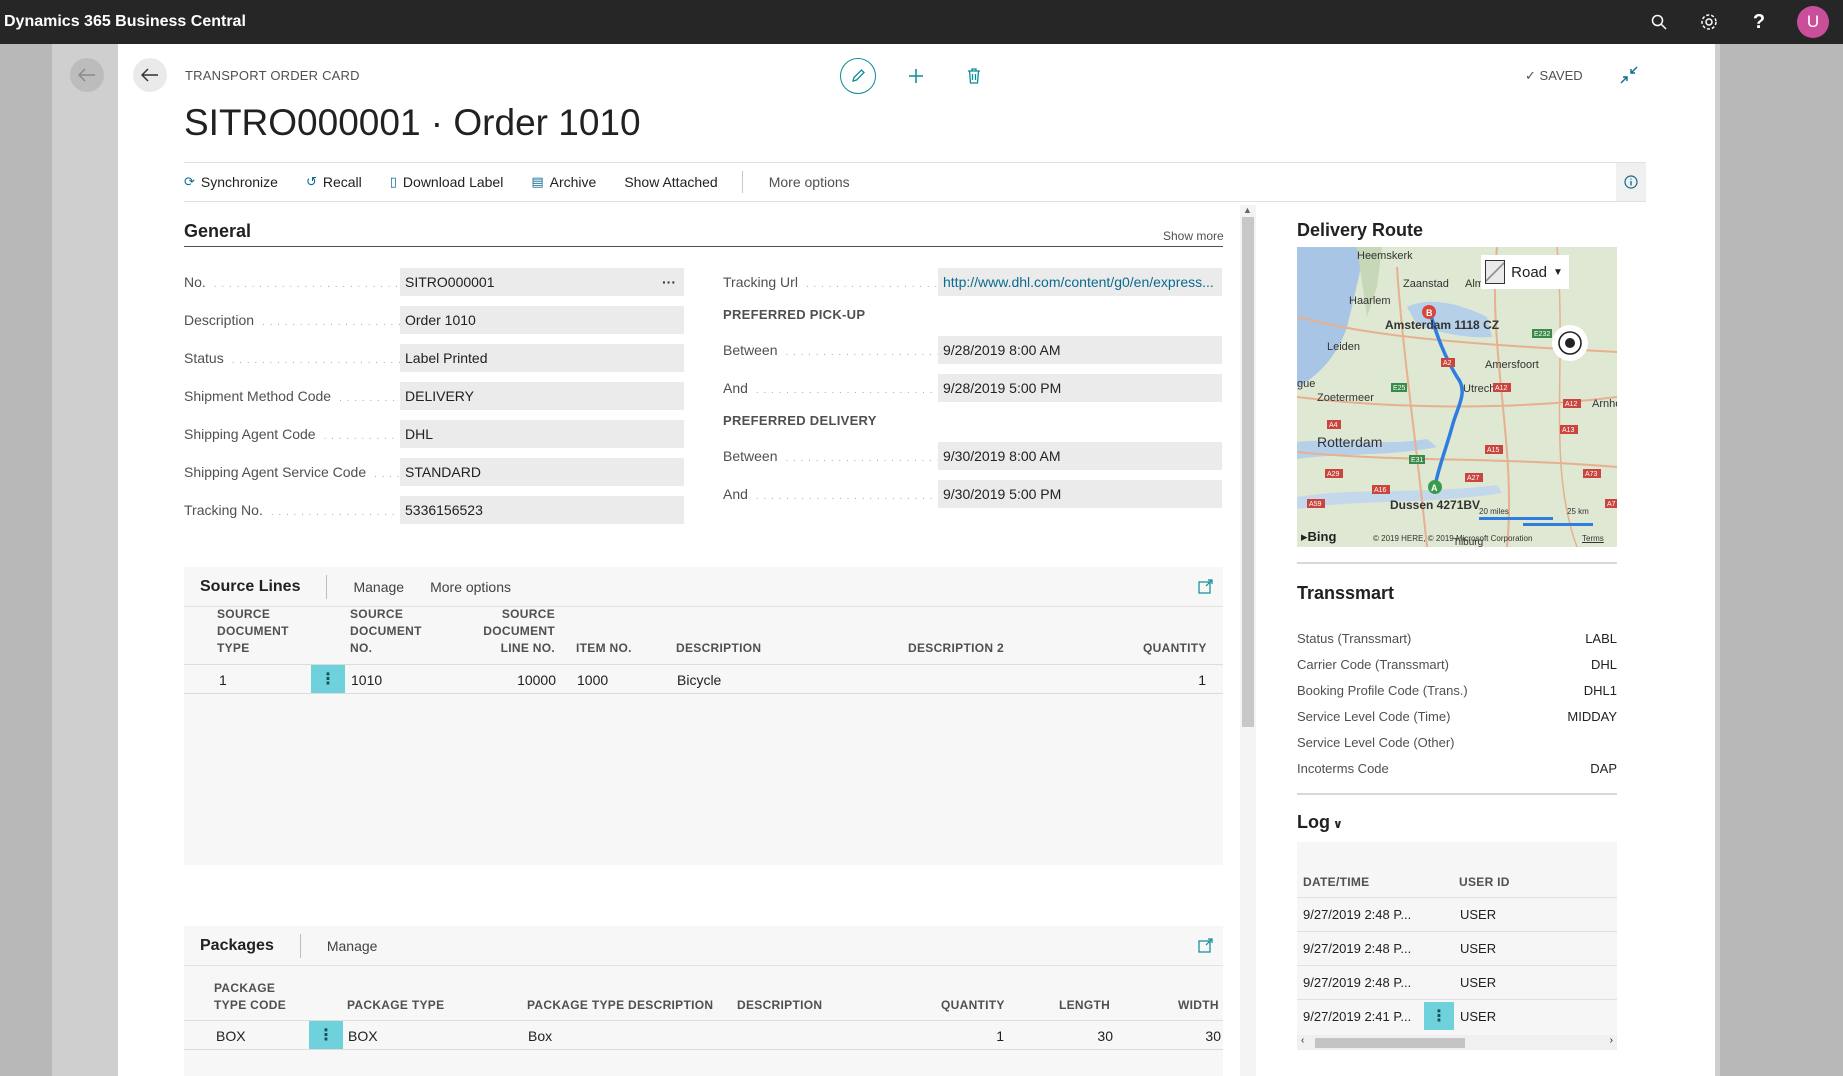 The image size is (1843, 1076). What do you see at coordinates (1558, 272) in the screenshot?
I see `chevron-down-icon: ▼` at bounding box center [1558, 272].